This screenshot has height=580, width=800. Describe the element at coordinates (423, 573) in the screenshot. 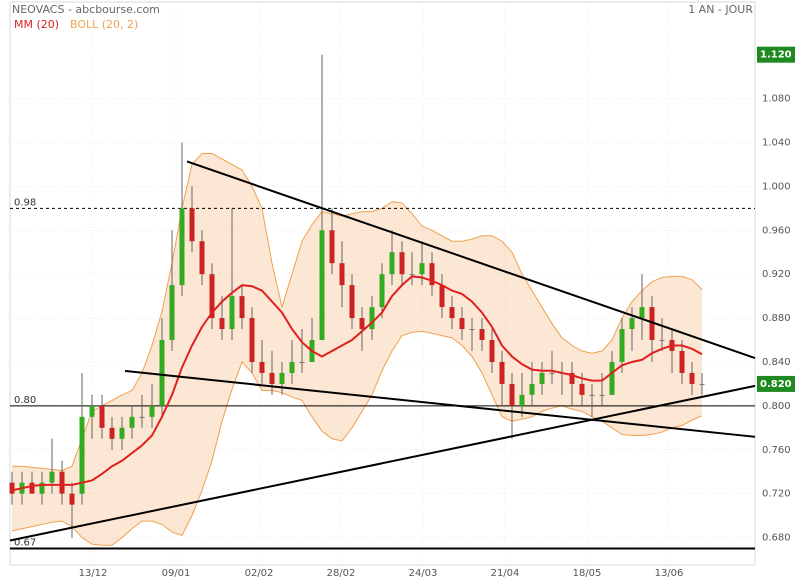

I see `x-tick-label: 24/03` at that location.